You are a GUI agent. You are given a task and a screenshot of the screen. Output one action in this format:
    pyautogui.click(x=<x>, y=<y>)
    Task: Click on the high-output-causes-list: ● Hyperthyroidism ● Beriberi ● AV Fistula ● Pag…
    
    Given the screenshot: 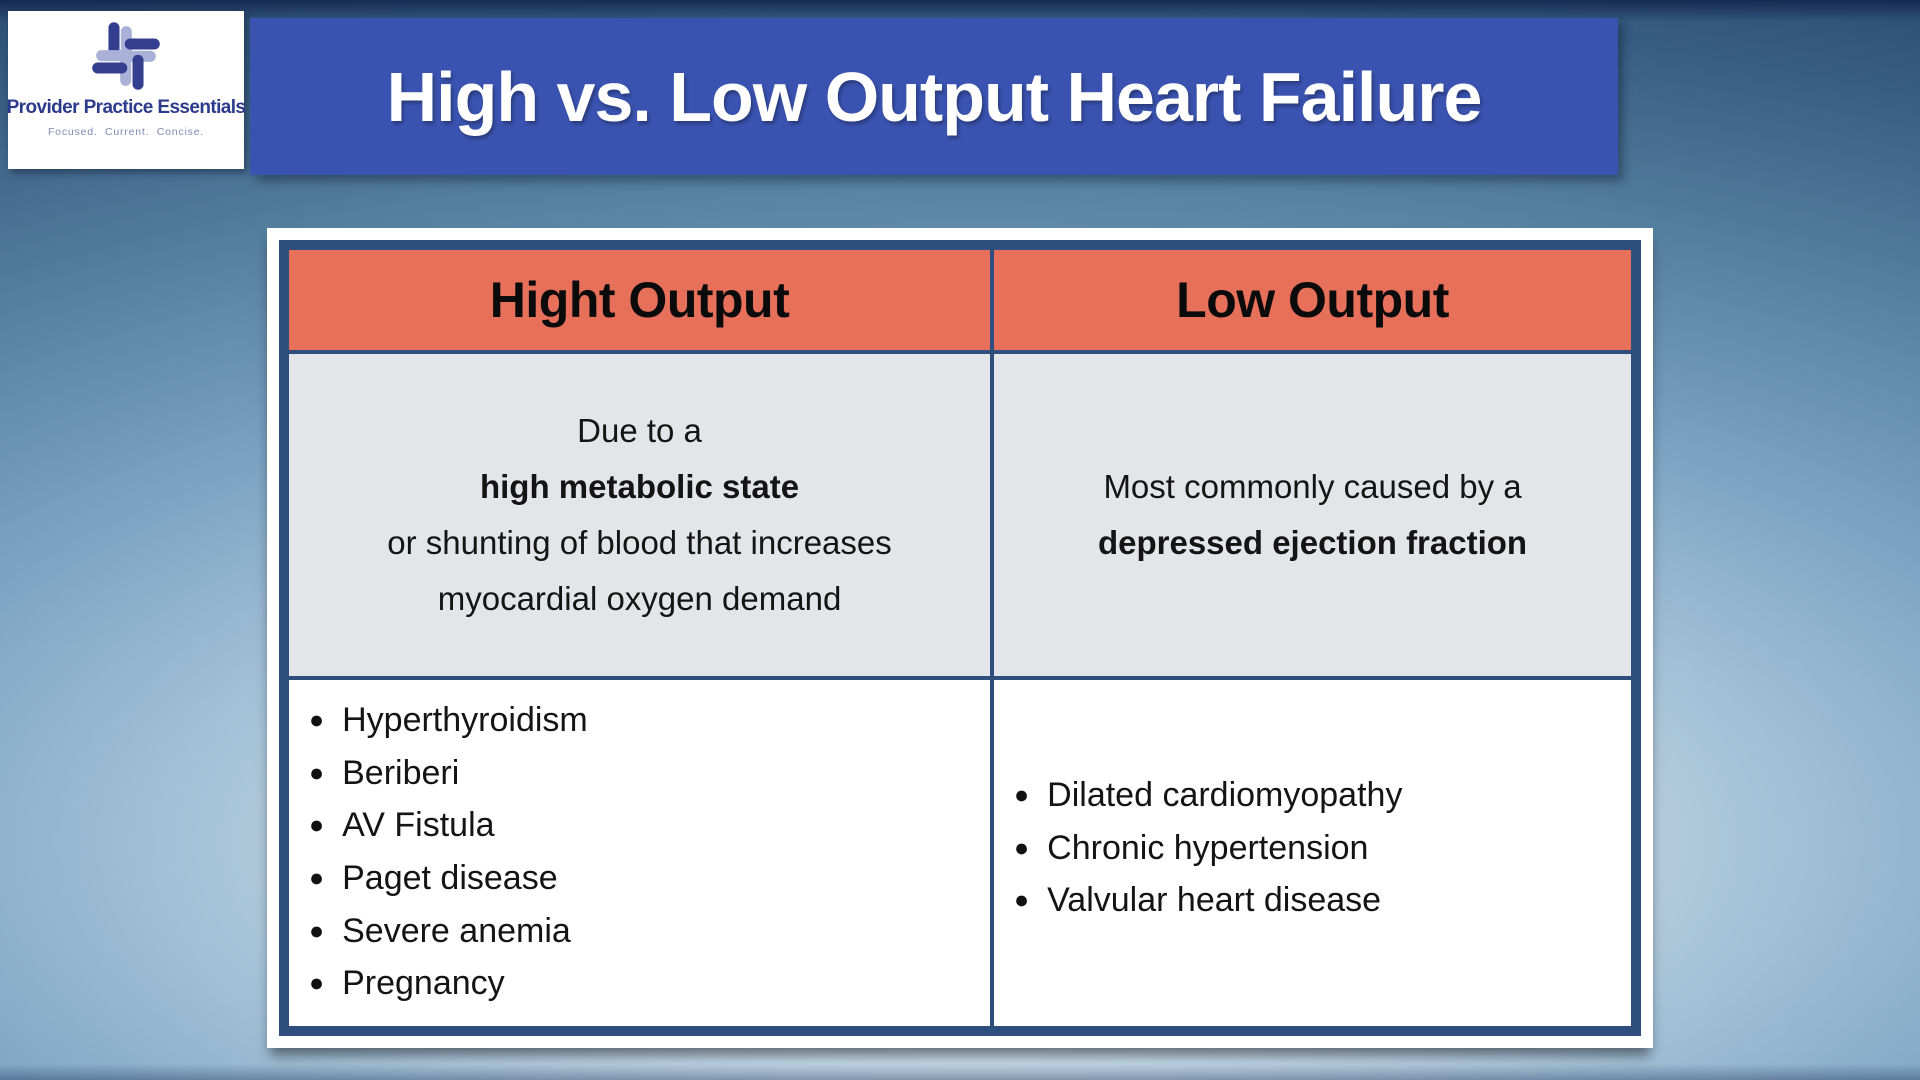 What is the action you would take?
    pyautogui.click(x=641, y=852)
    